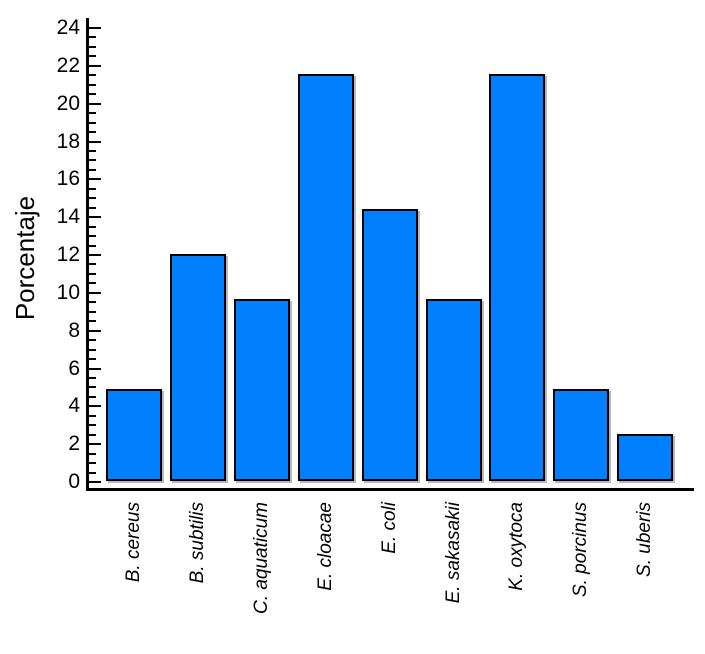 Image resolution: width=705 pixels, height=654 pixels. I want to click on x-category-label: S. uberis, so click(644, 539).